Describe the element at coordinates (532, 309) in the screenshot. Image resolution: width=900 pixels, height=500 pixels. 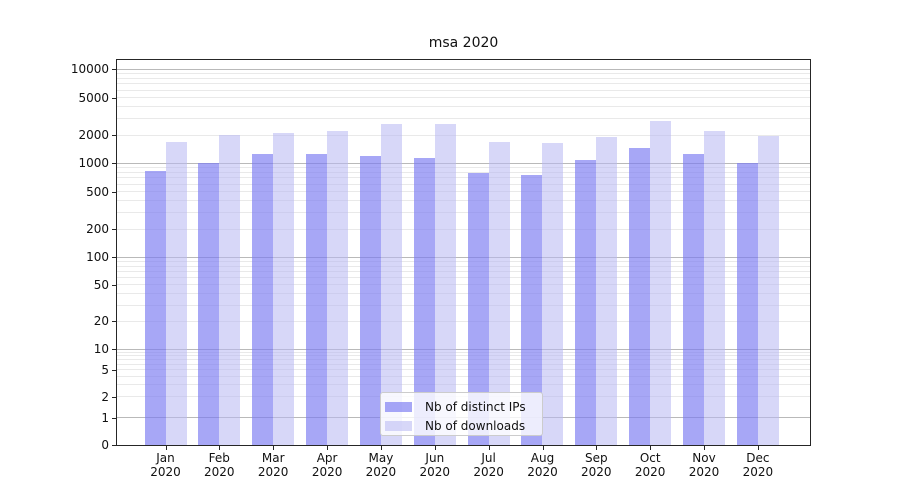
I see `bar-distinct-ips-aug` at that location.